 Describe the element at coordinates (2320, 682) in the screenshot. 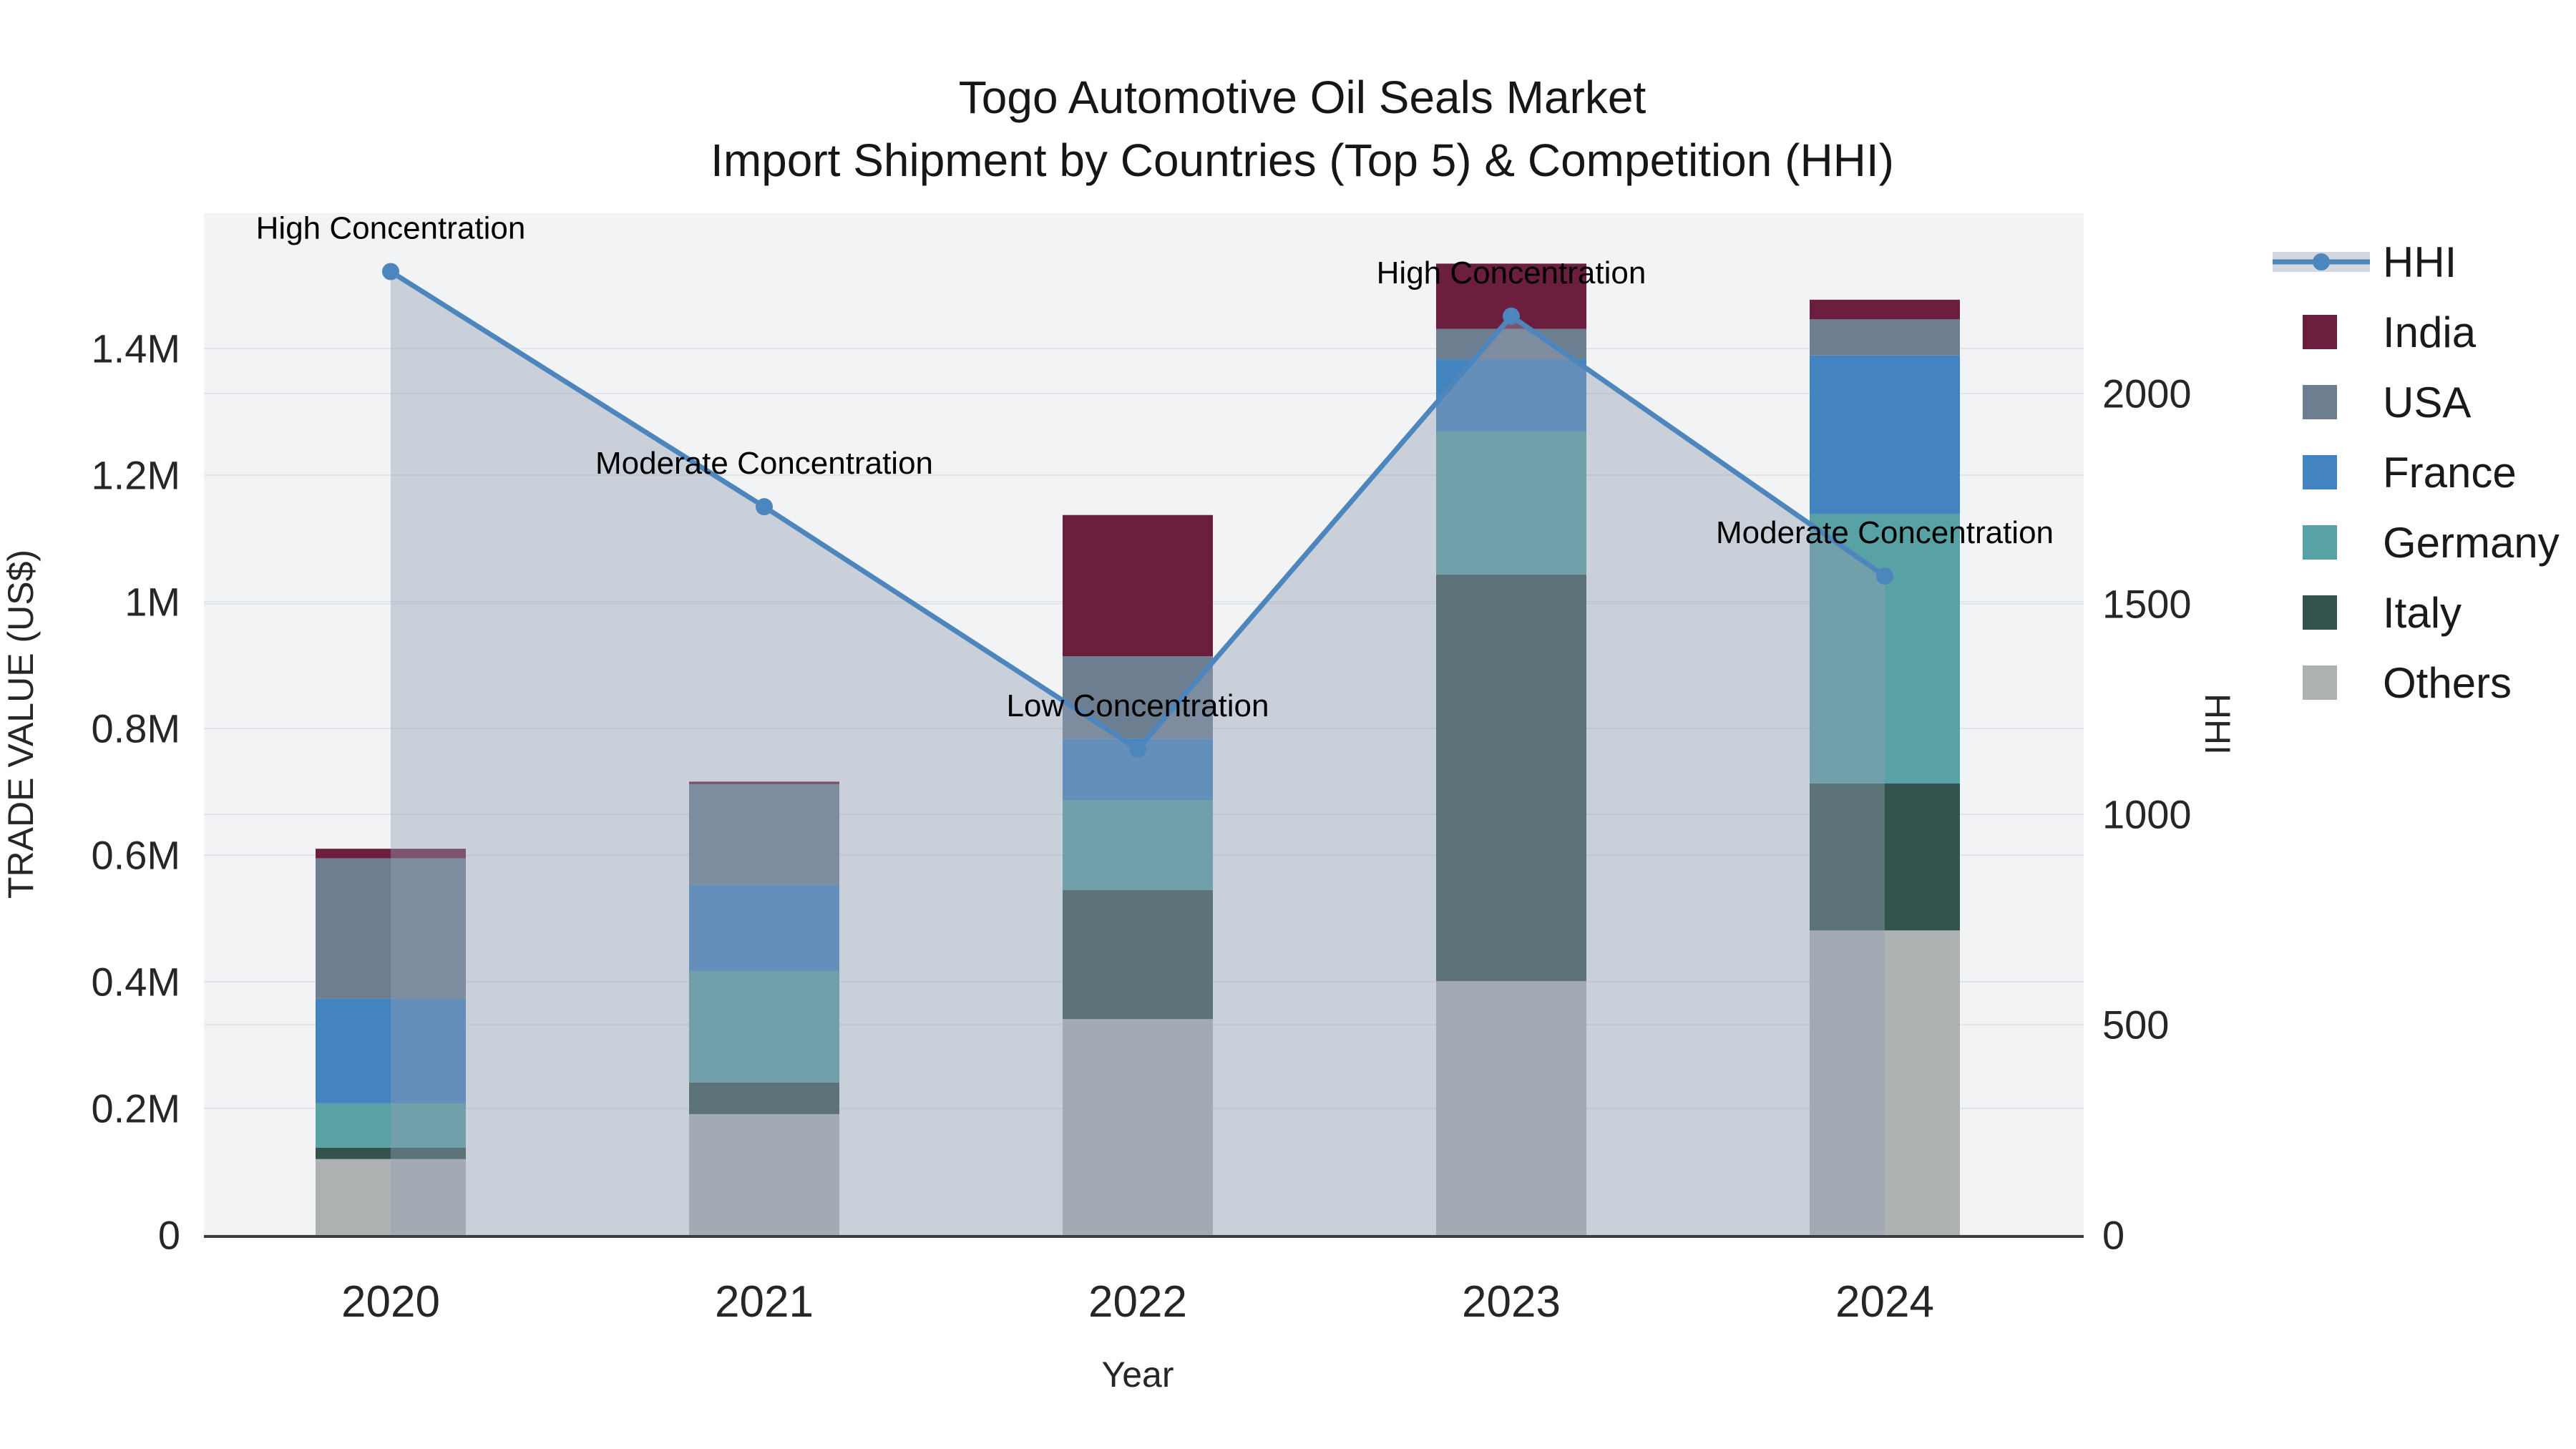

I see `legend-swatch-others` at that location.